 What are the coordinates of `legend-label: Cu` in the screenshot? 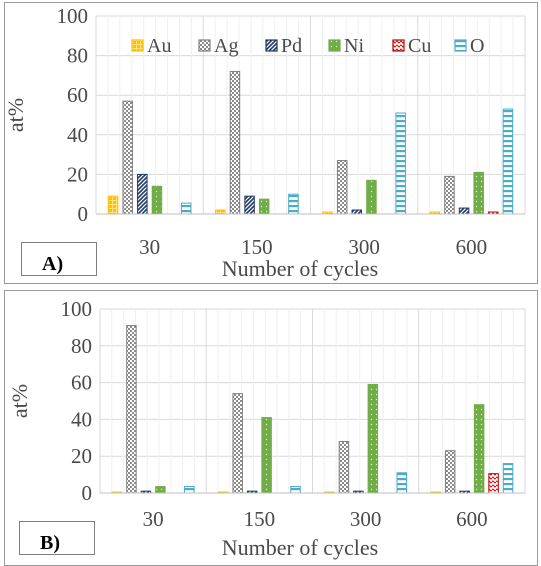 It's located at (419, 46).